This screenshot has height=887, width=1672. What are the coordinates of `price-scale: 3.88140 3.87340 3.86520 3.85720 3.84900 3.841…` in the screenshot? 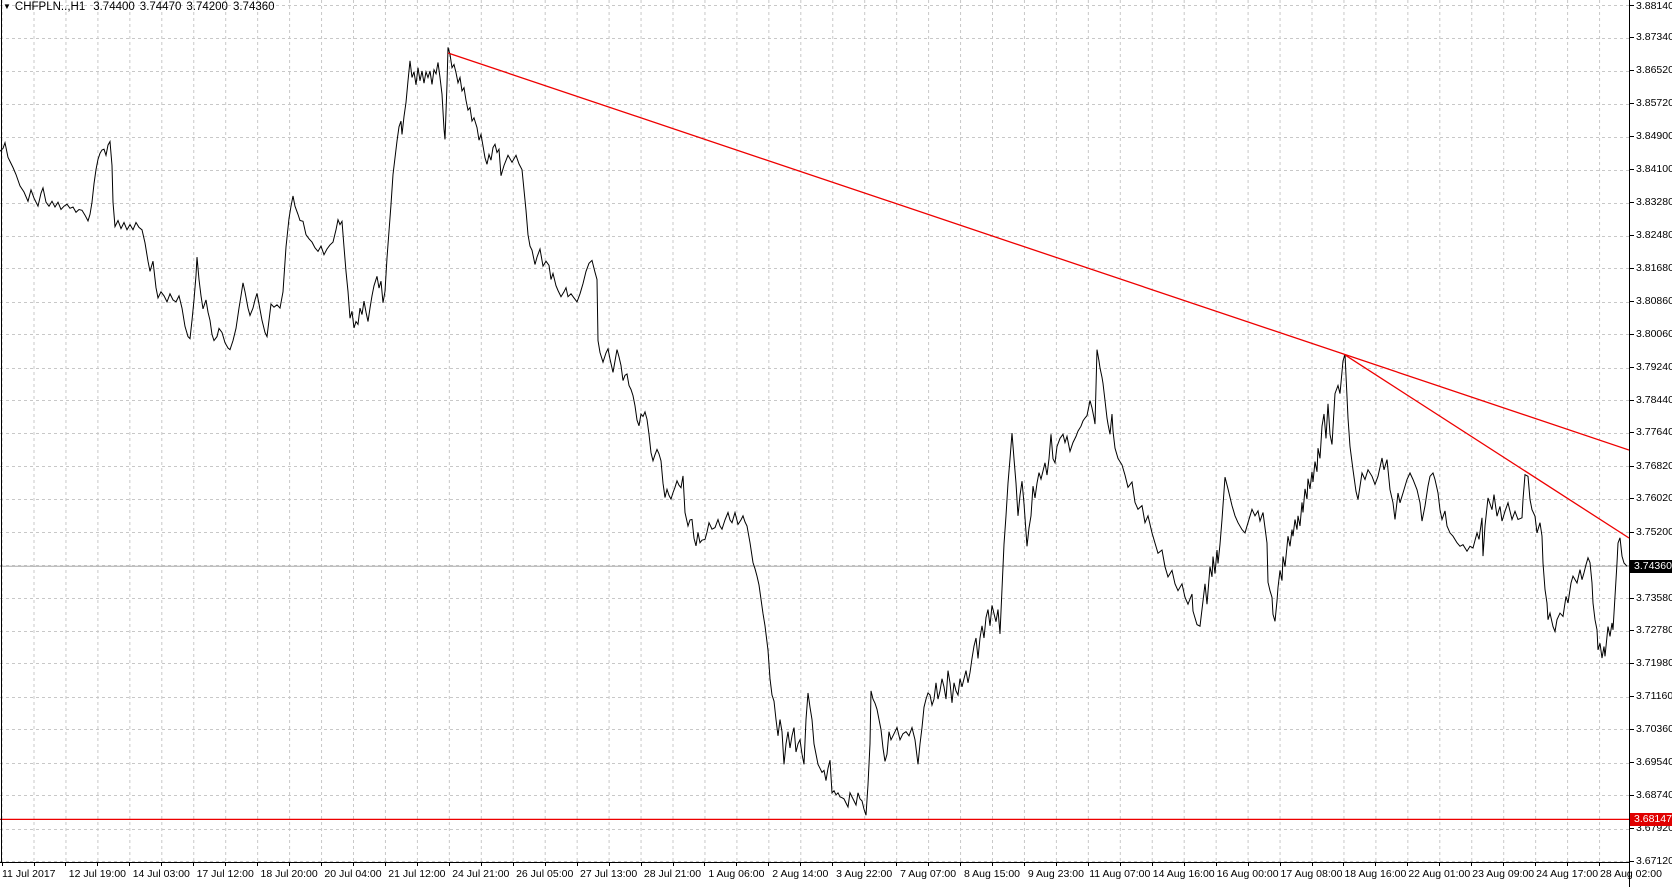 It's located at (1650, 443).